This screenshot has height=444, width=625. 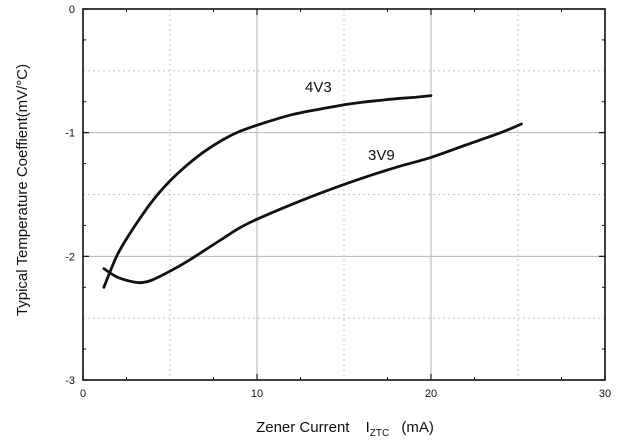 What do you see at coordinates (368, 427) in the screenshot?
I see `x-axis-symbol: I` at bounding box center [368, 427].